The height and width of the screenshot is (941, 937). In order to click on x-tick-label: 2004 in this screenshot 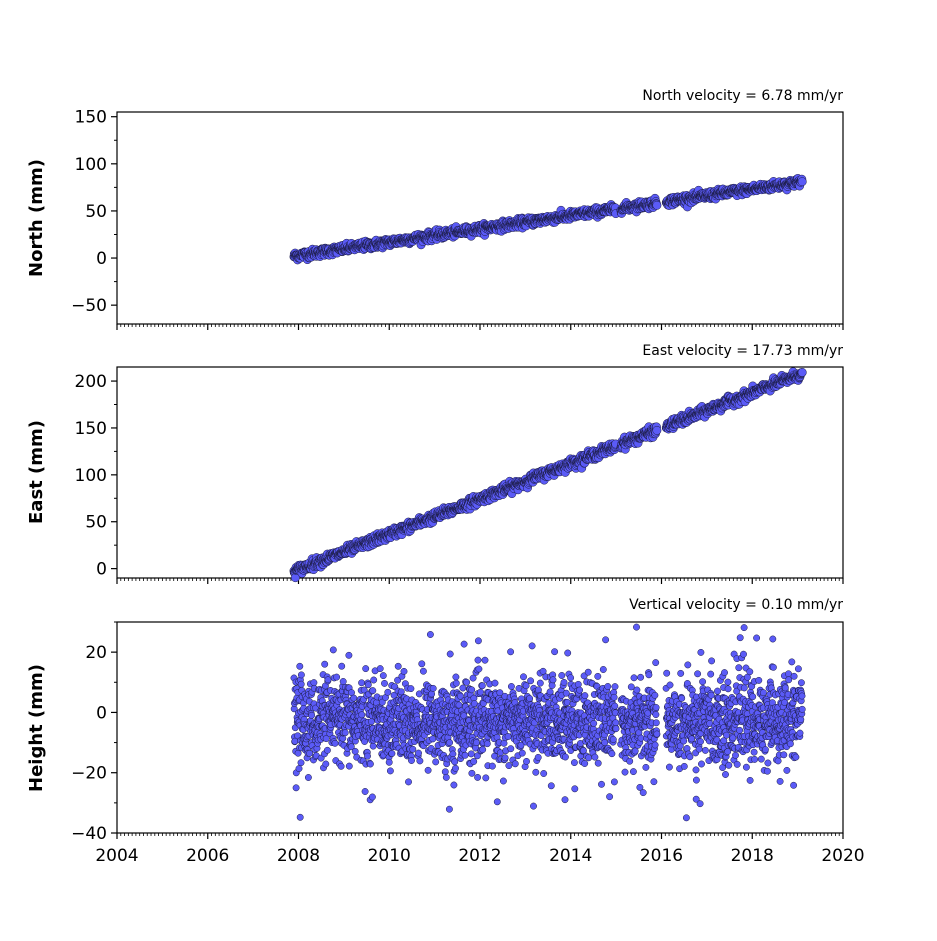, I will do `click(116, 856)`.